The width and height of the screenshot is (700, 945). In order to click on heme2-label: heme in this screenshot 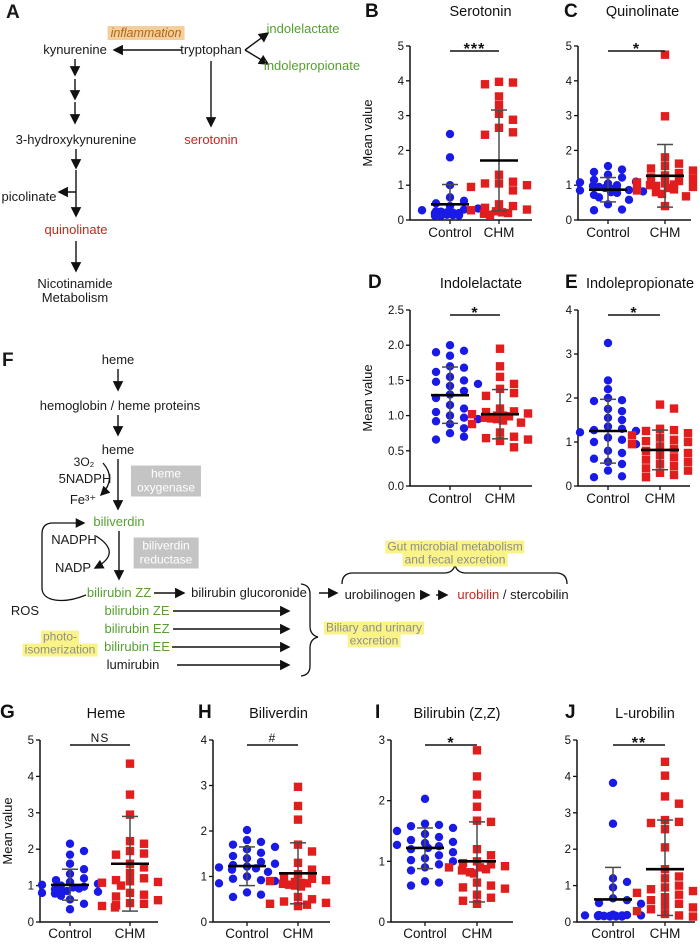, I will do `click(118, 449)`.